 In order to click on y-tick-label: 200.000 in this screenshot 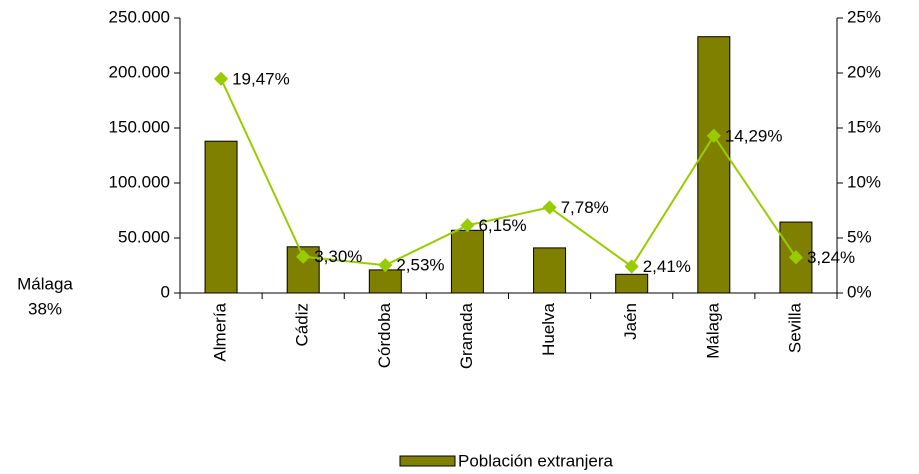, I will do `click(139, 71)`.